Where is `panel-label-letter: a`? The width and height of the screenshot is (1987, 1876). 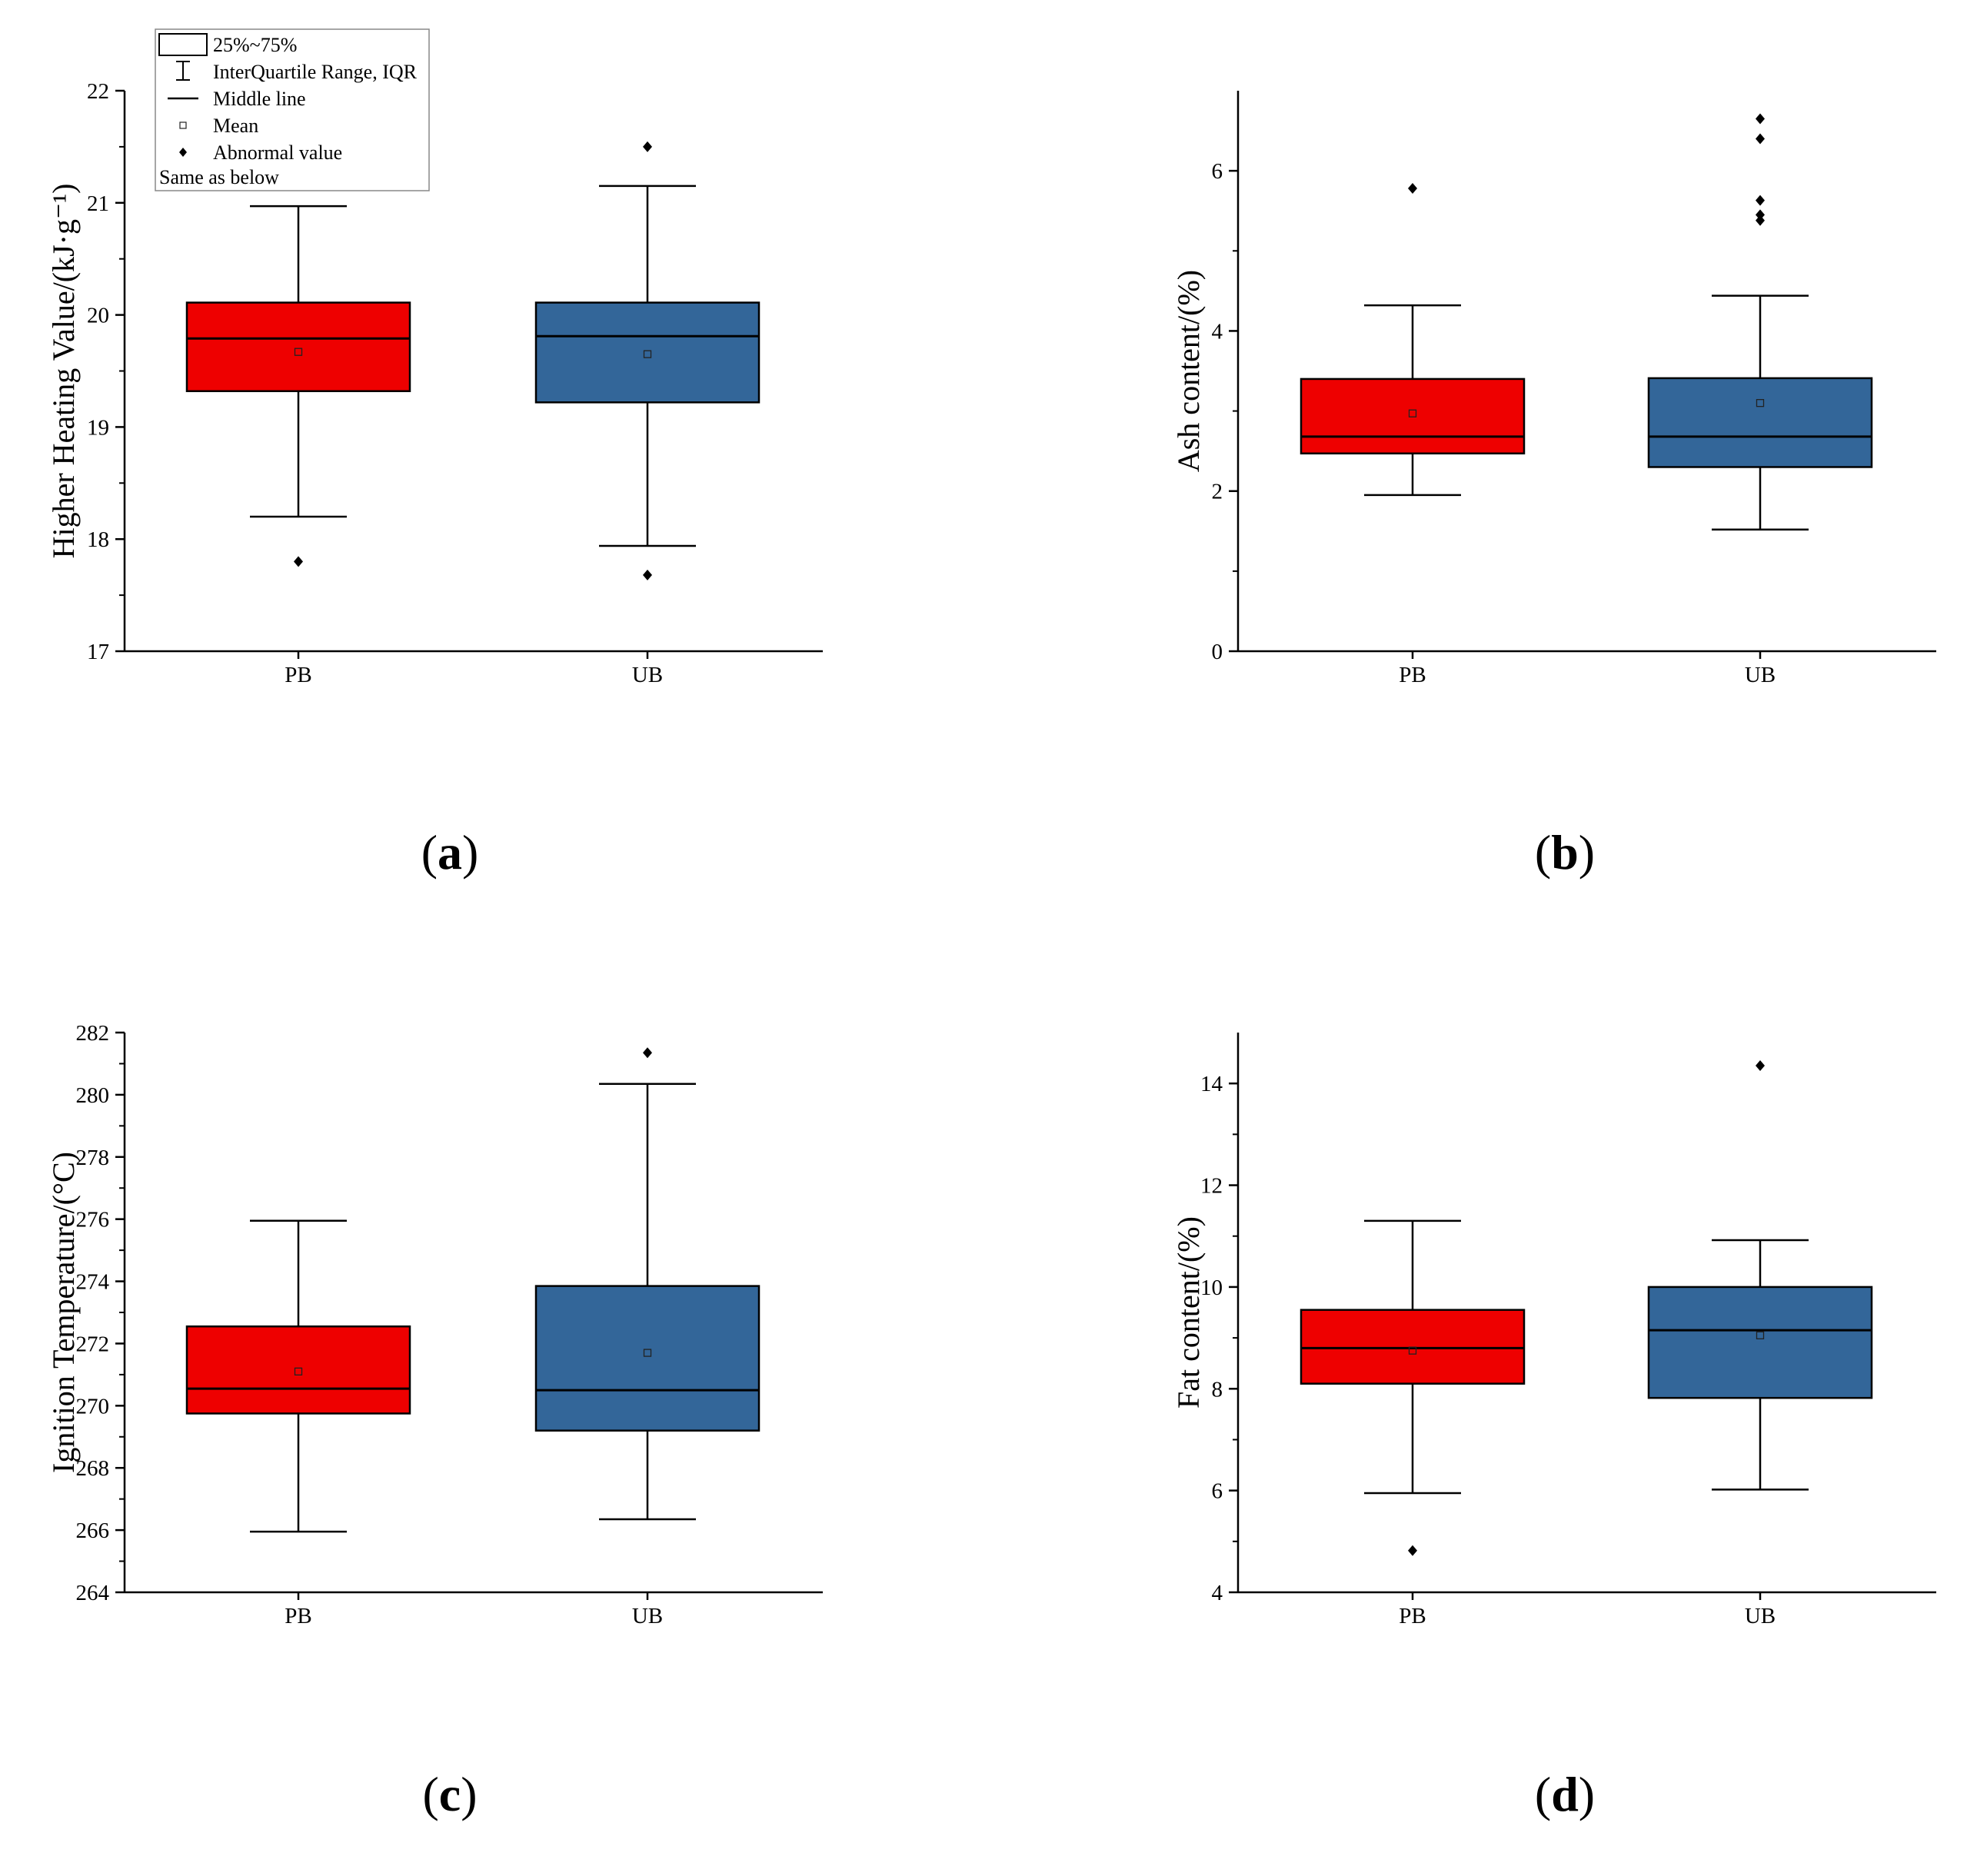
panel-label-letter: a is located at coordinates (450, 852).